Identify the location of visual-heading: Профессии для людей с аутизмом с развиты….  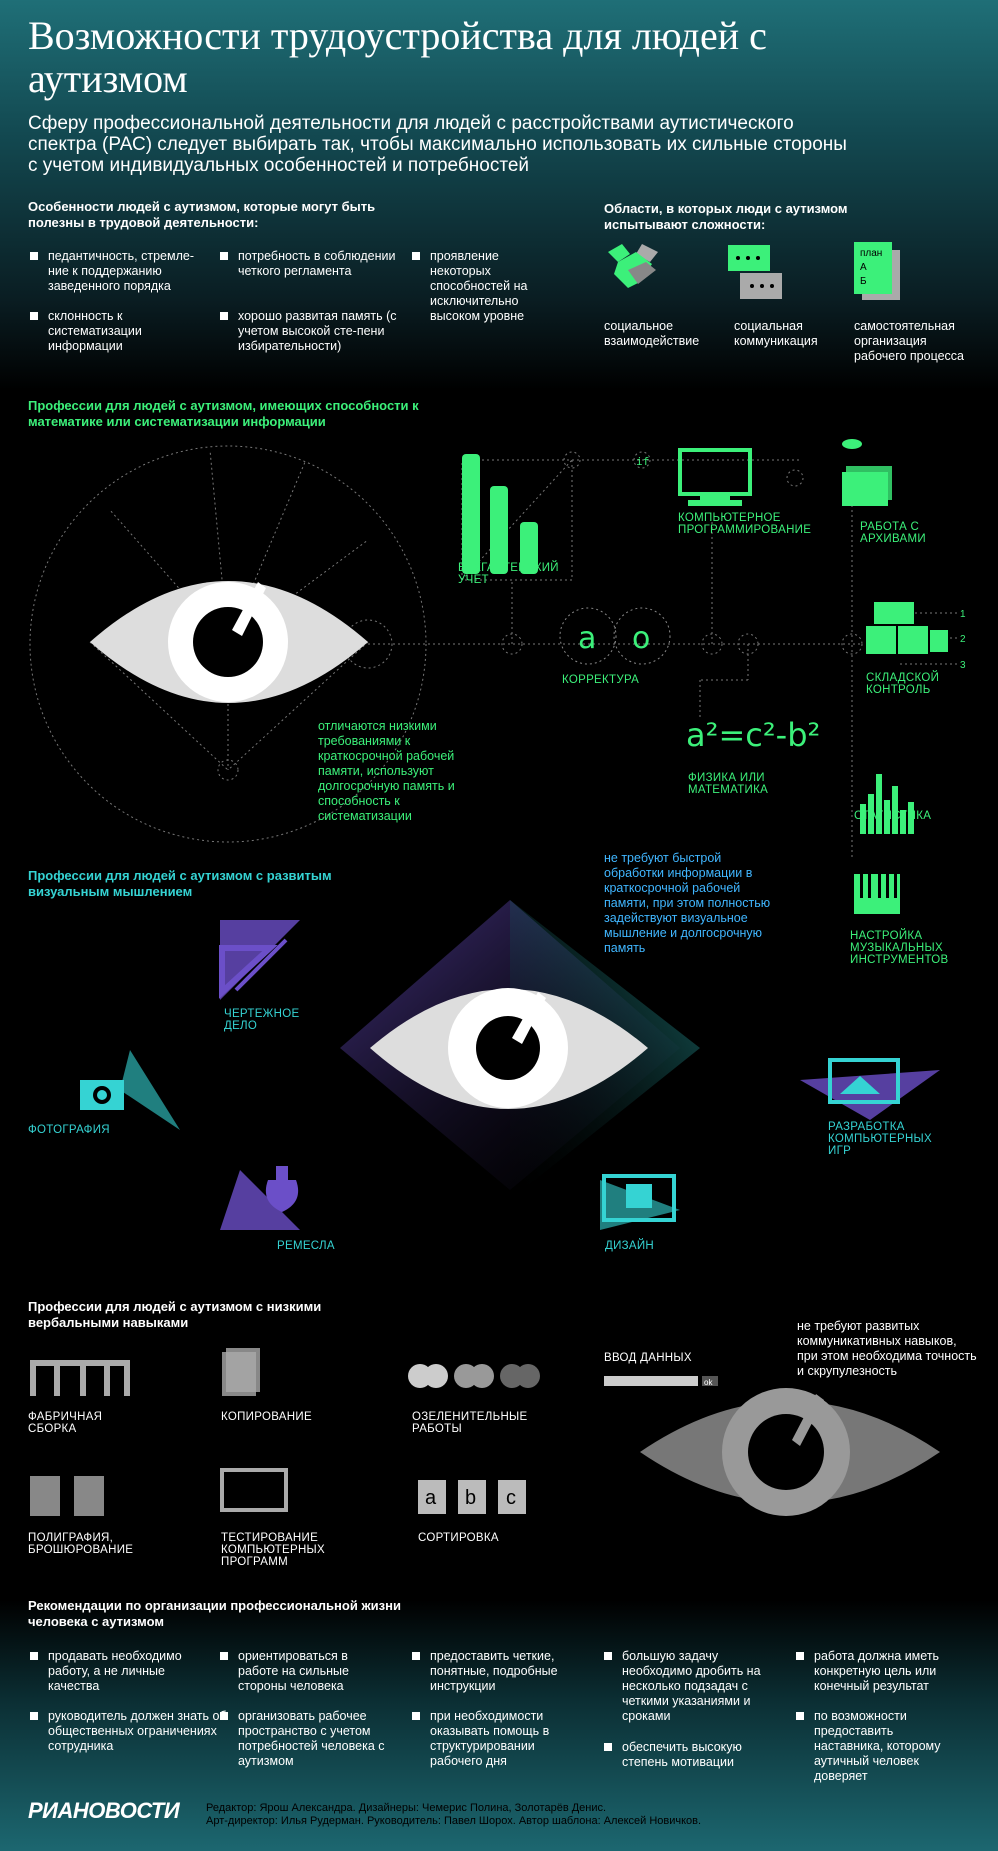
(180, 883).